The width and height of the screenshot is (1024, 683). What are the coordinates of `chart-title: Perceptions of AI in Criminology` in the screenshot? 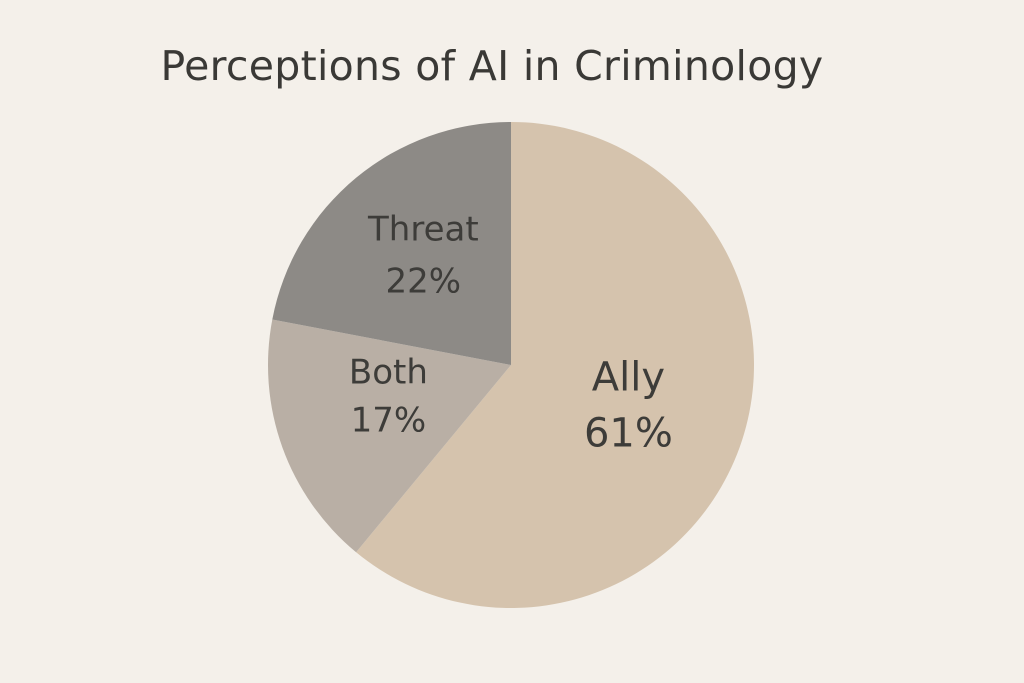 It's located at (492, 66).